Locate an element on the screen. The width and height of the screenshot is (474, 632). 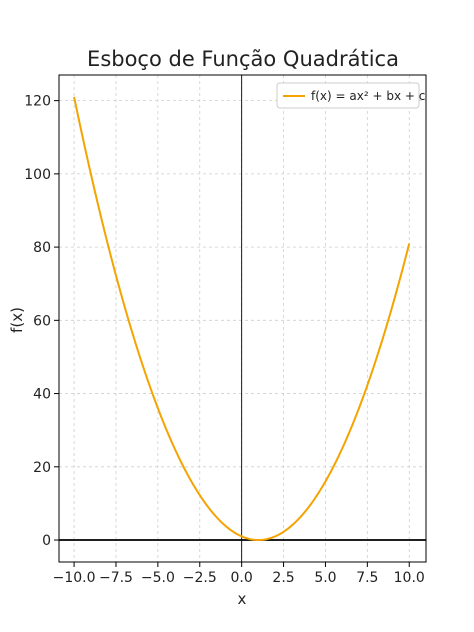
x-tick-label: 10.0 is located at coordinates (409, 578).